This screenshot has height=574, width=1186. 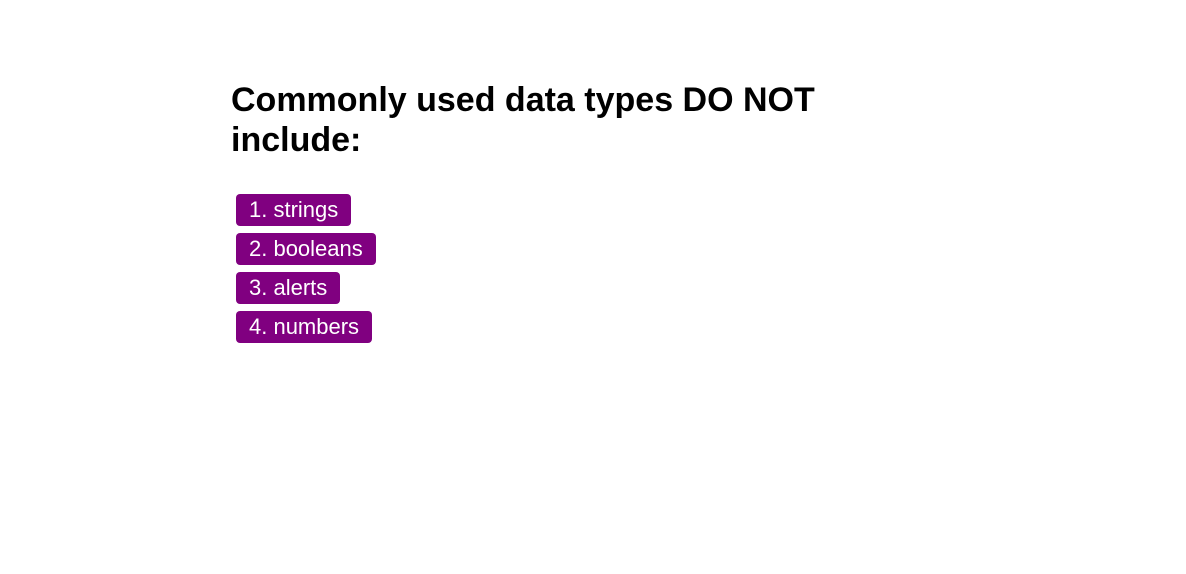 I want to click on question-title: Commonly used data types DO NOT include:, so click(x=523, y=120).